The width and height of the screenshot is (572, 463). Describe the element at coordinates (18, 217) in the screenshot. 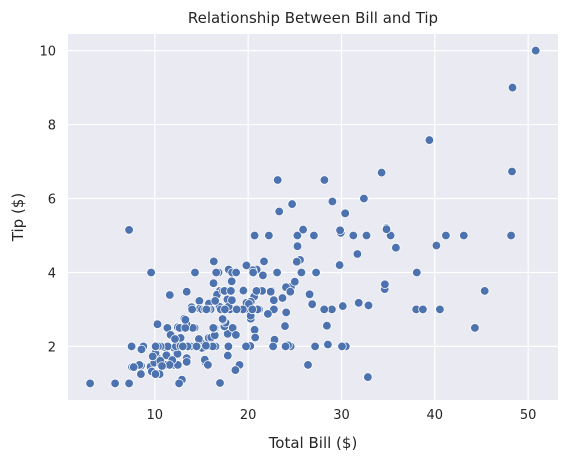

I see `y-axis-label: Tip ($)` at that location.